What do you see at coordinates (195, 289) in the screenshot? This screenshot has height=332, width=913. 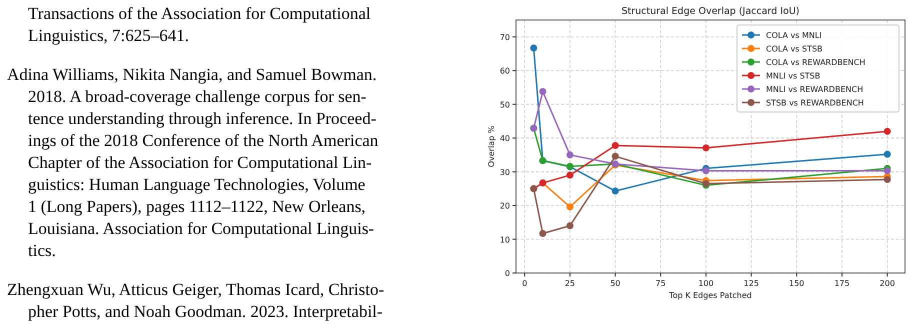 I see `text: Zhengxuan Wu, Atticus Geiger, Thomas Icard, Christo-` at bounding box center [195, 289].